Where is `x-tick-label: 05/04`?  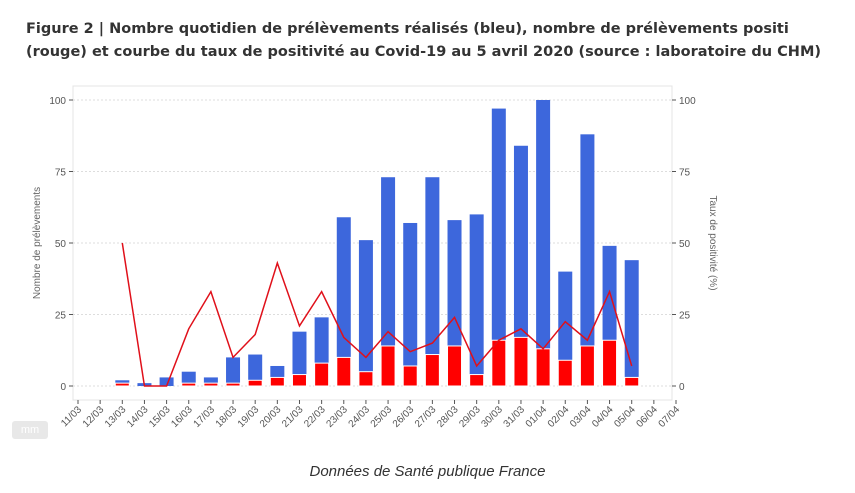 x-tick-label: 05/04 is located at coordinates (625, 417).